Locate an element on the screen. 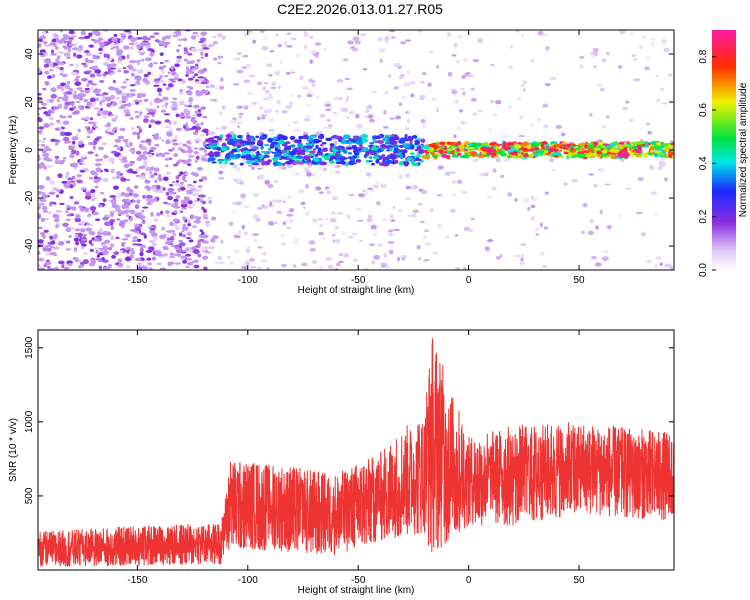  x-tick-label: -150 is located at coordinates (137, 280).